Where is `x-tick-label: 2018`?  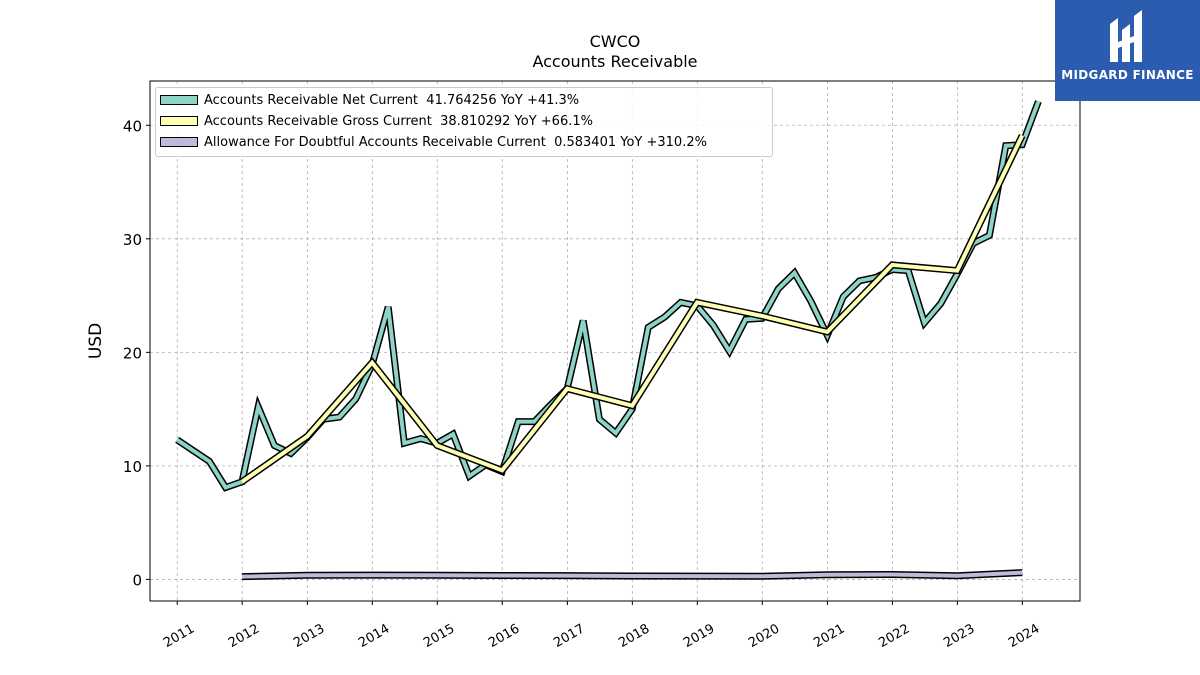
x-tick-label: 2018 is located at coordinates (634, 636).